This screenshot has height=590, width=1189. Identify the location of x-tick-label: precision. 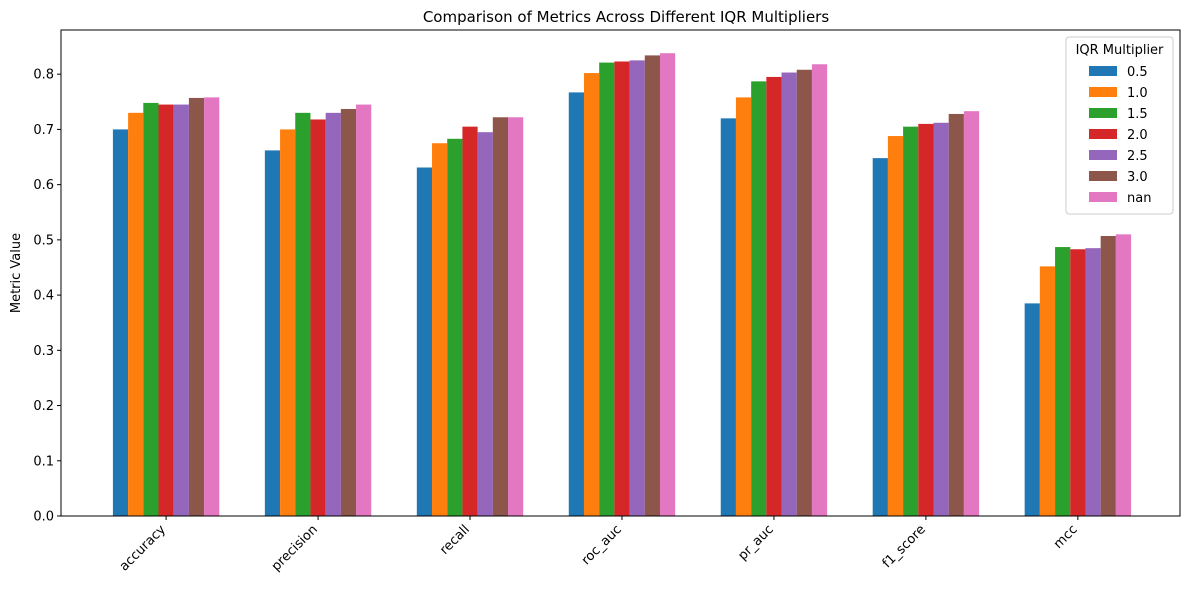
(295, 548).